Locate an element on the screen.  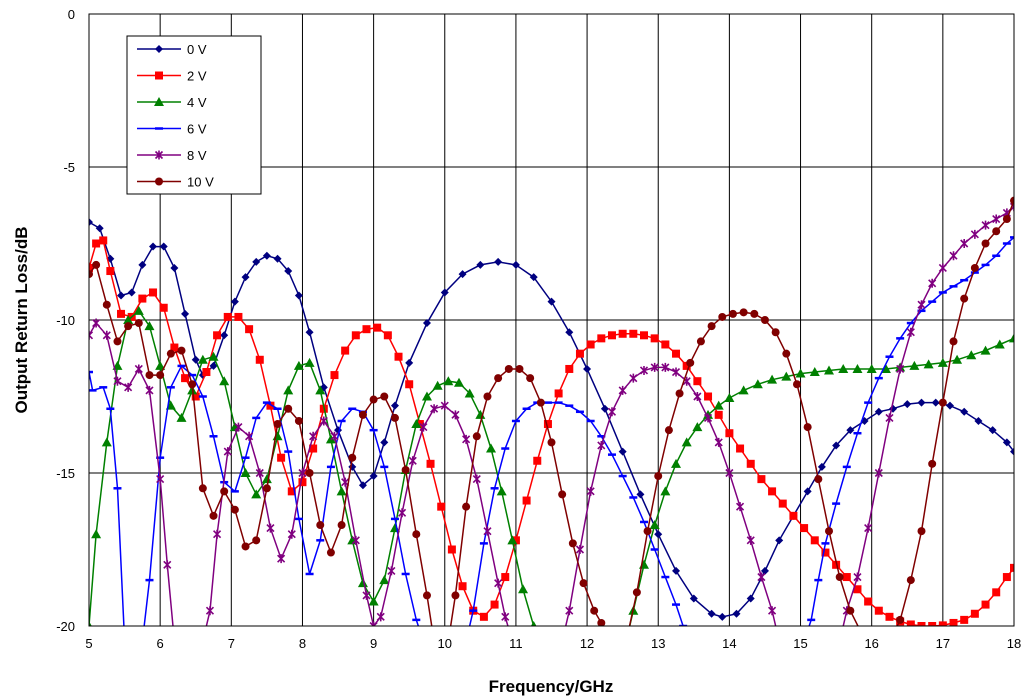
x-tick-label: 11 is located at coordinates (516, 643).